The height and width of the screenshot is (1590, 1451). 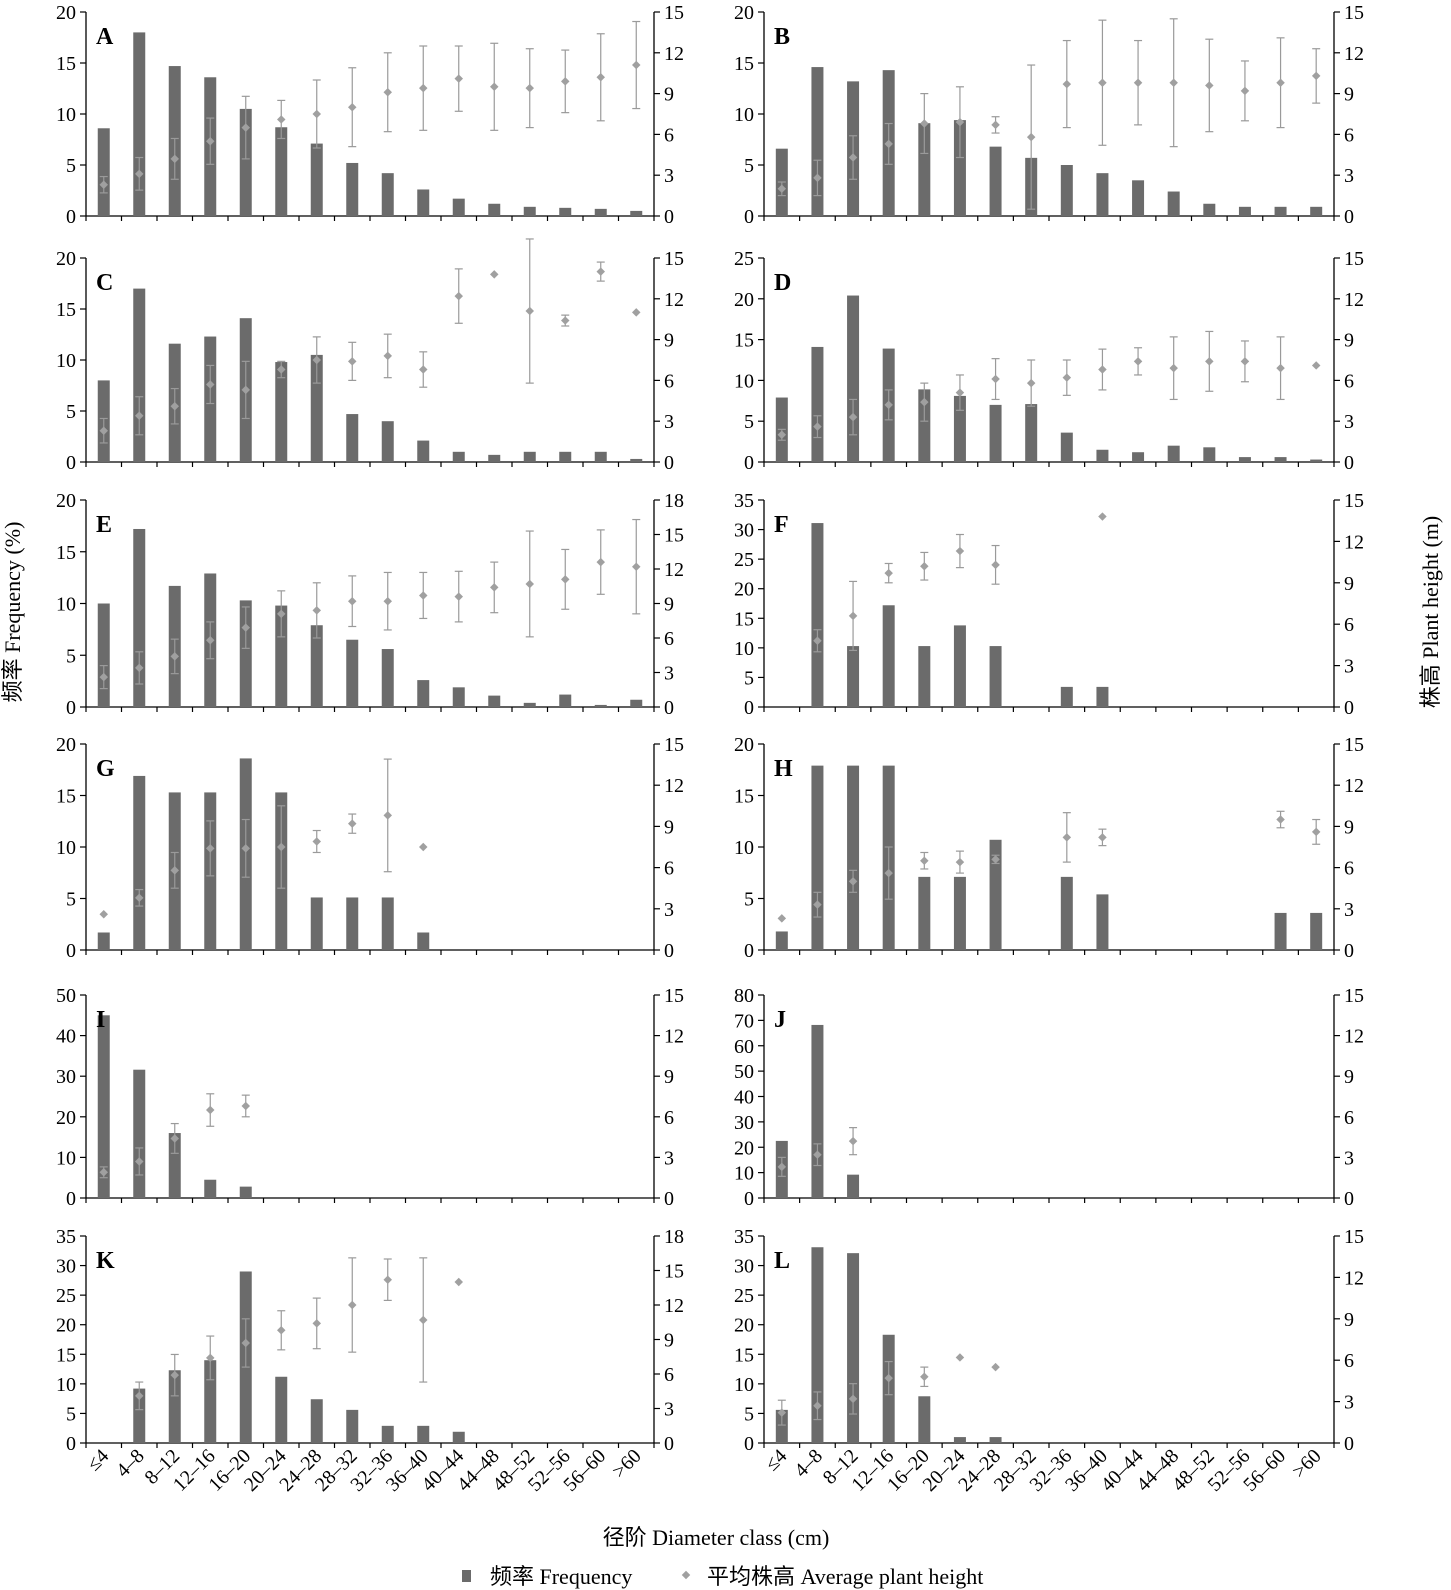 What do you see at coordinates (1049, 604) in the screenshot?
I see `panel-f: 0 5 10 15 20 25 30 35 0 3 6 9 12 15 F` at bounding box center [1049, 604].